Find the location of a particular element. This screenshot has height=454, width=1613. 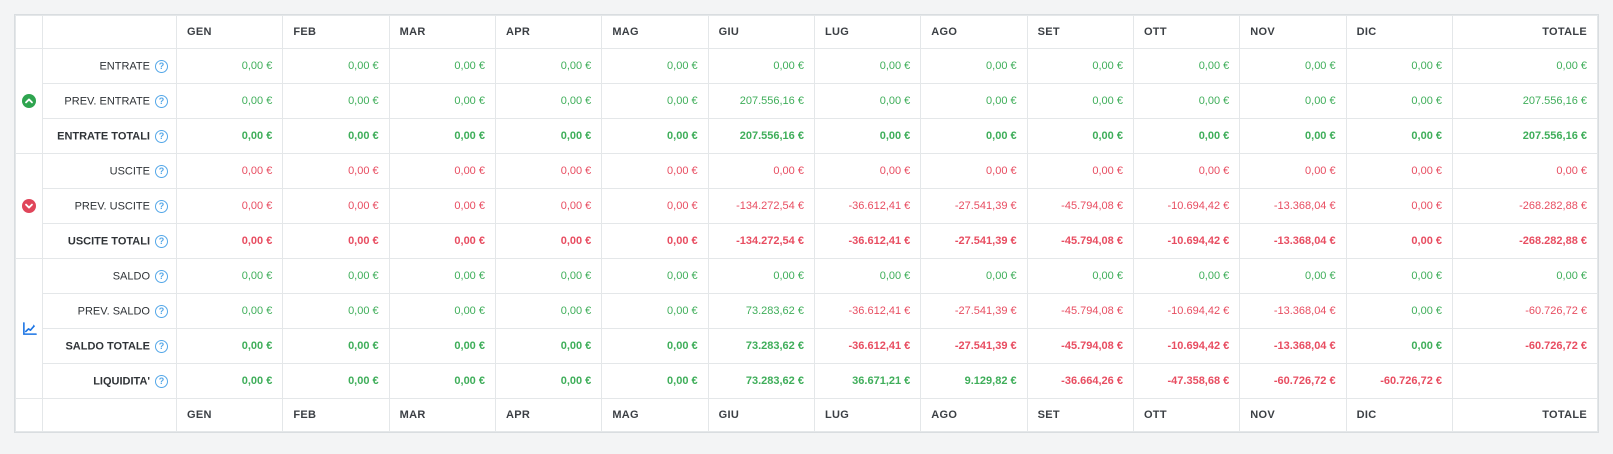

chevron-down-circle-icon is located at coordinates (29, 206).